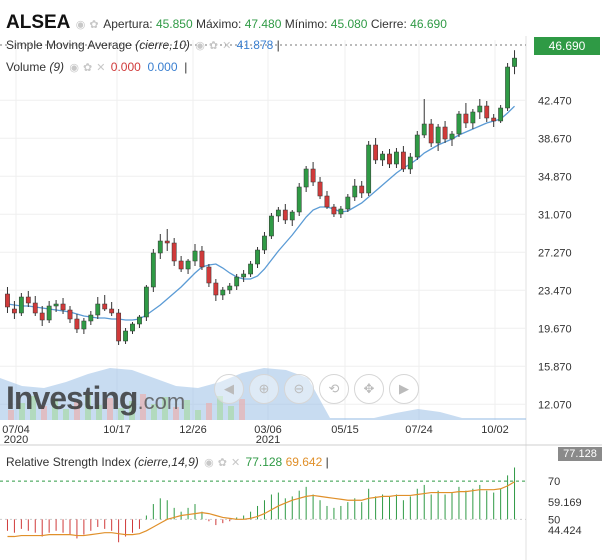 The height and width of the screenshot is (560, 602). I want to click on last-price-tag: 46.690, so click(567, 46).